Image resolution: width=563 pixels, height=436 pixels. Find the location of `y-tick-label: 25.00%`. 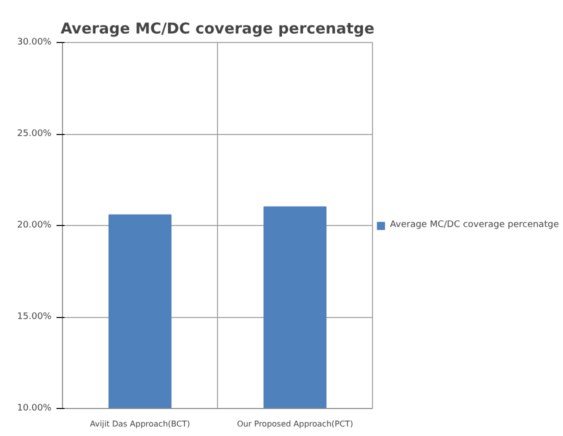

y-tick-label: 25.00% is located at coordinates (34, 134).